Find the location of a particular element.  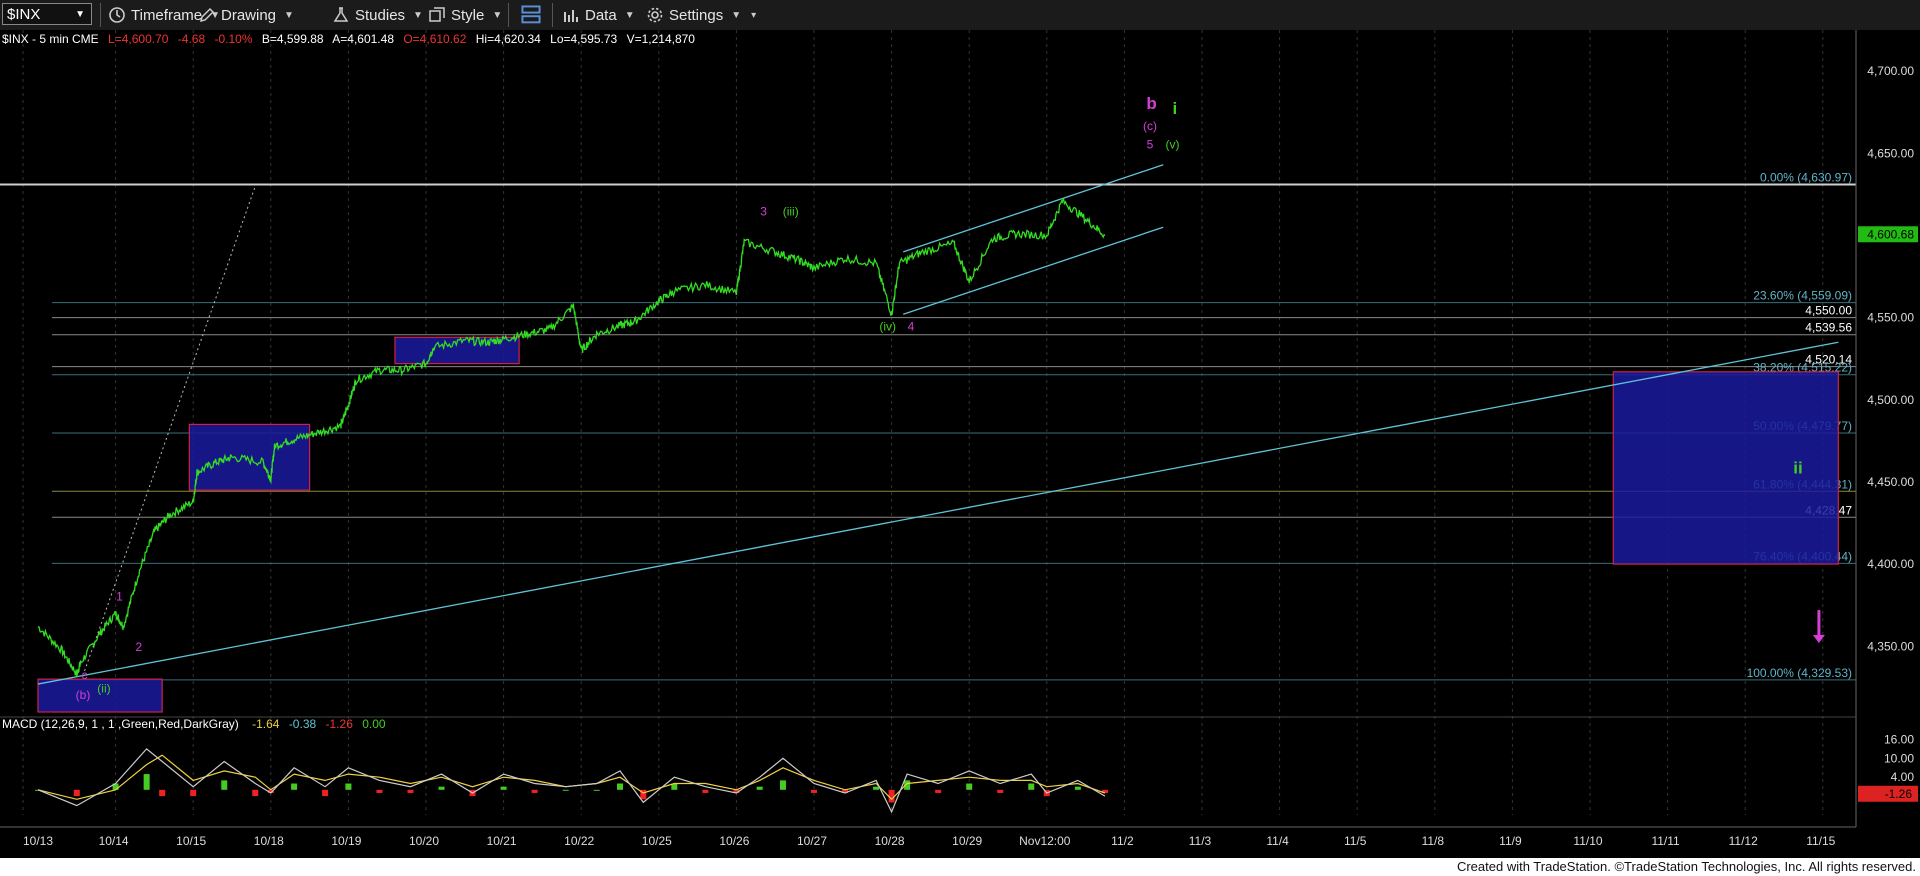

x-tick-label: 10/14 is located at coordinates (114, 841).